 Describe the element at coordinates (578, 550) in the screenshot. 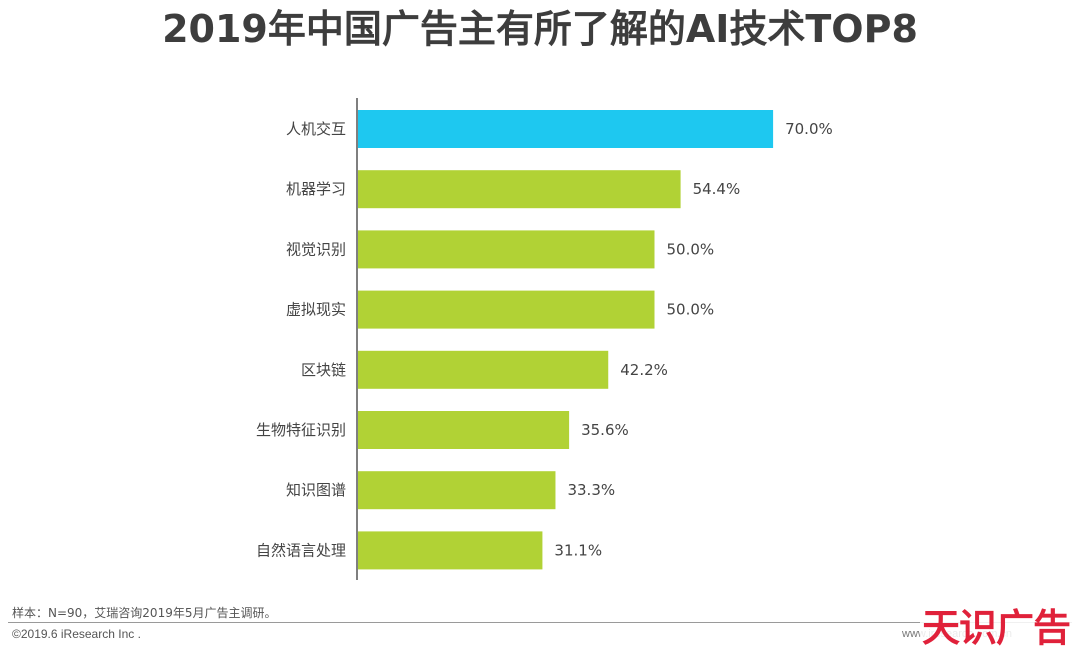

I see `value-label: 31.1%` at that location.